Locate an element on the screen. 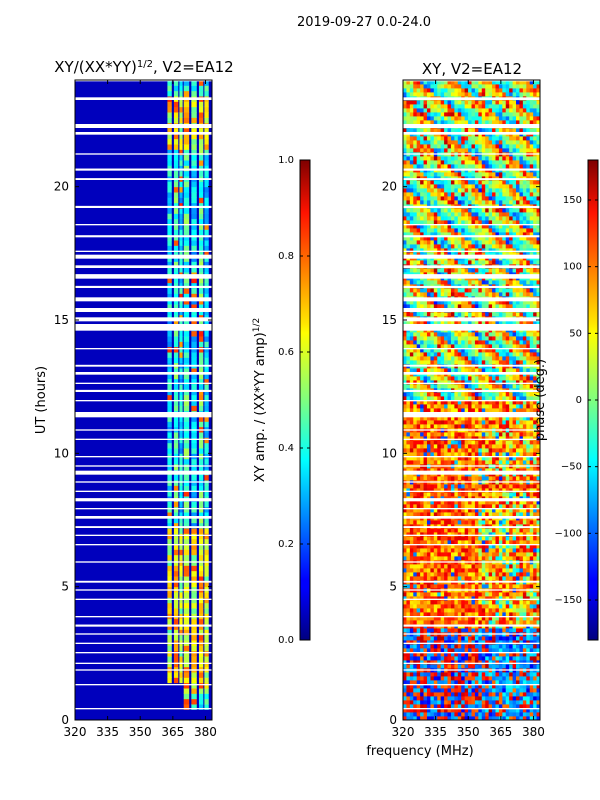 This screenshot has height=800, width=600. amplitude-flag-gap is located at coordinates (143, 653).